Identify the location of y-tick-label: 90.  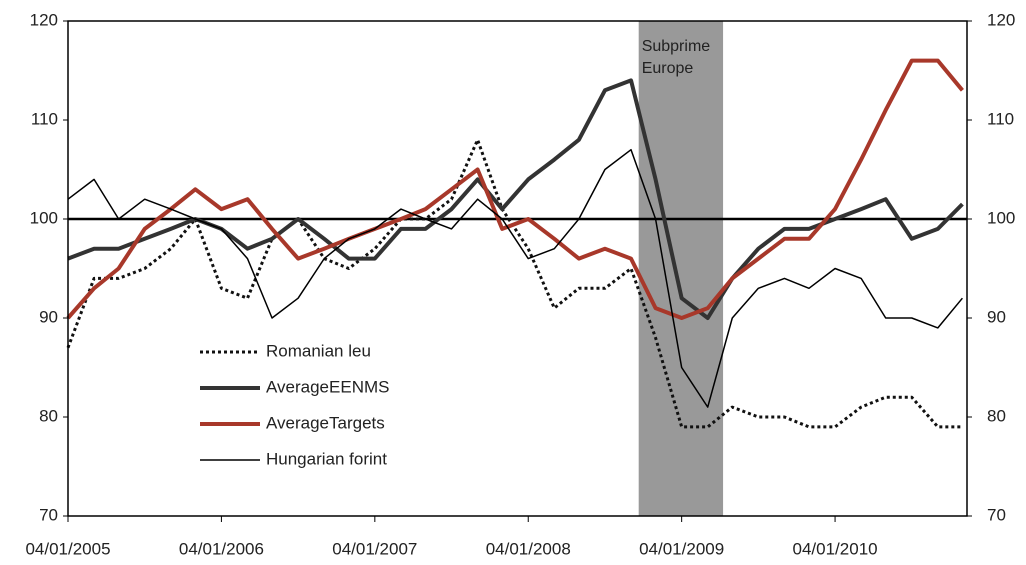
(48, 316).